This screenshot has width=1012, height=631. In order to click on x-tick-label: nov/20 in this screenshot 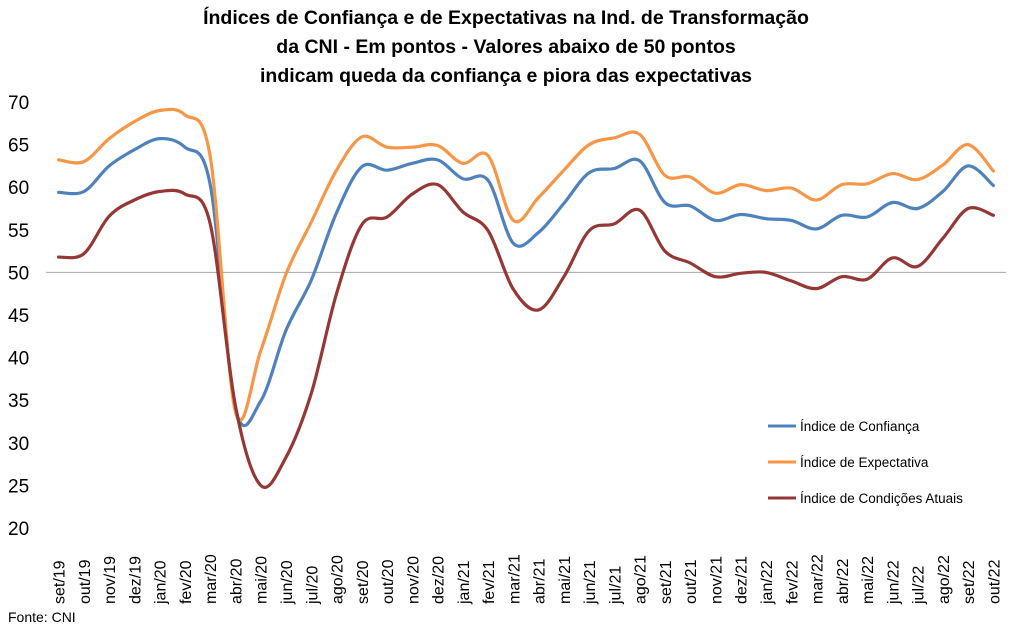, I will do `click(413, 580)`.